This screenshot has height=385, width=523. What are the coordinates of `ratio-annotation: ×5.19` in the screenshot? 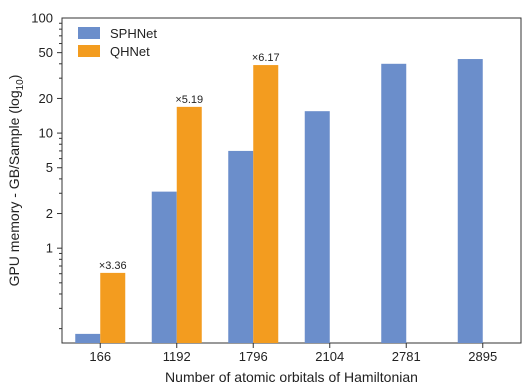 It's located at (189, 100).